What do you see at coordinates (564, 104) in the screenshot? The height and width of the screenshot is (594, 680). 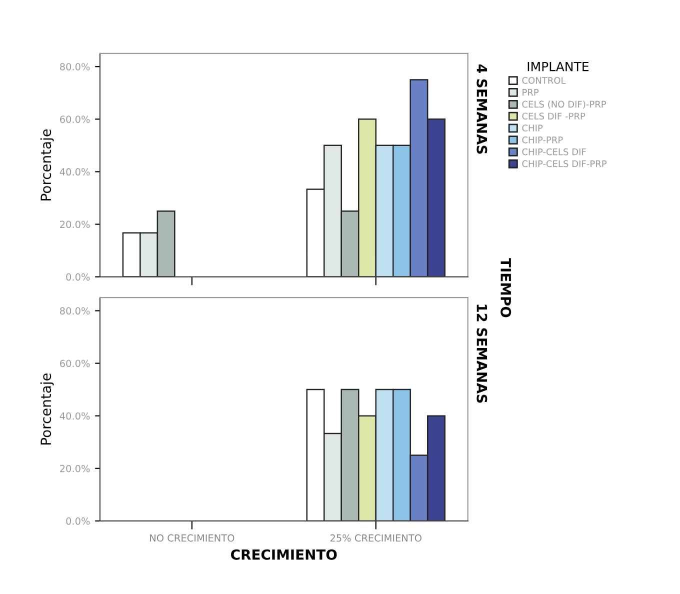 I see `legend-label: CELS (NO DIF)-PRP` at bounding box center [564, 104].